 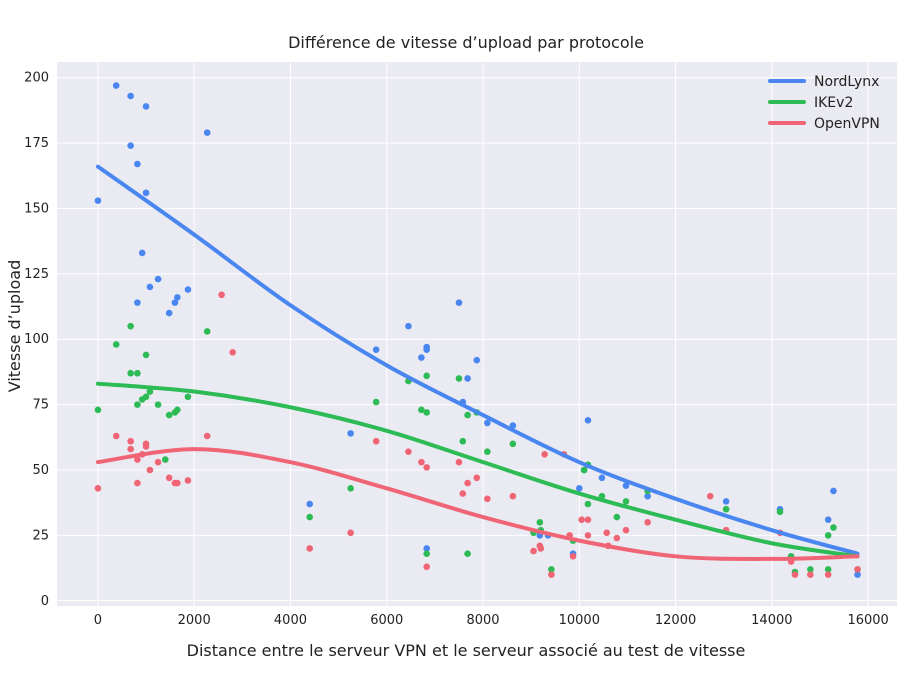 I want to click on x-tick-label: 14000, so click(x=771, y=620).